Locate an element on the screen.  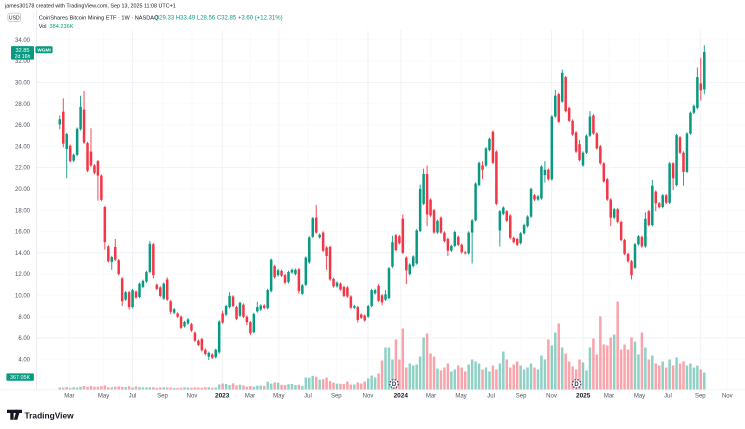
svg-text: 20.00 is located at coordinates (23, 190).